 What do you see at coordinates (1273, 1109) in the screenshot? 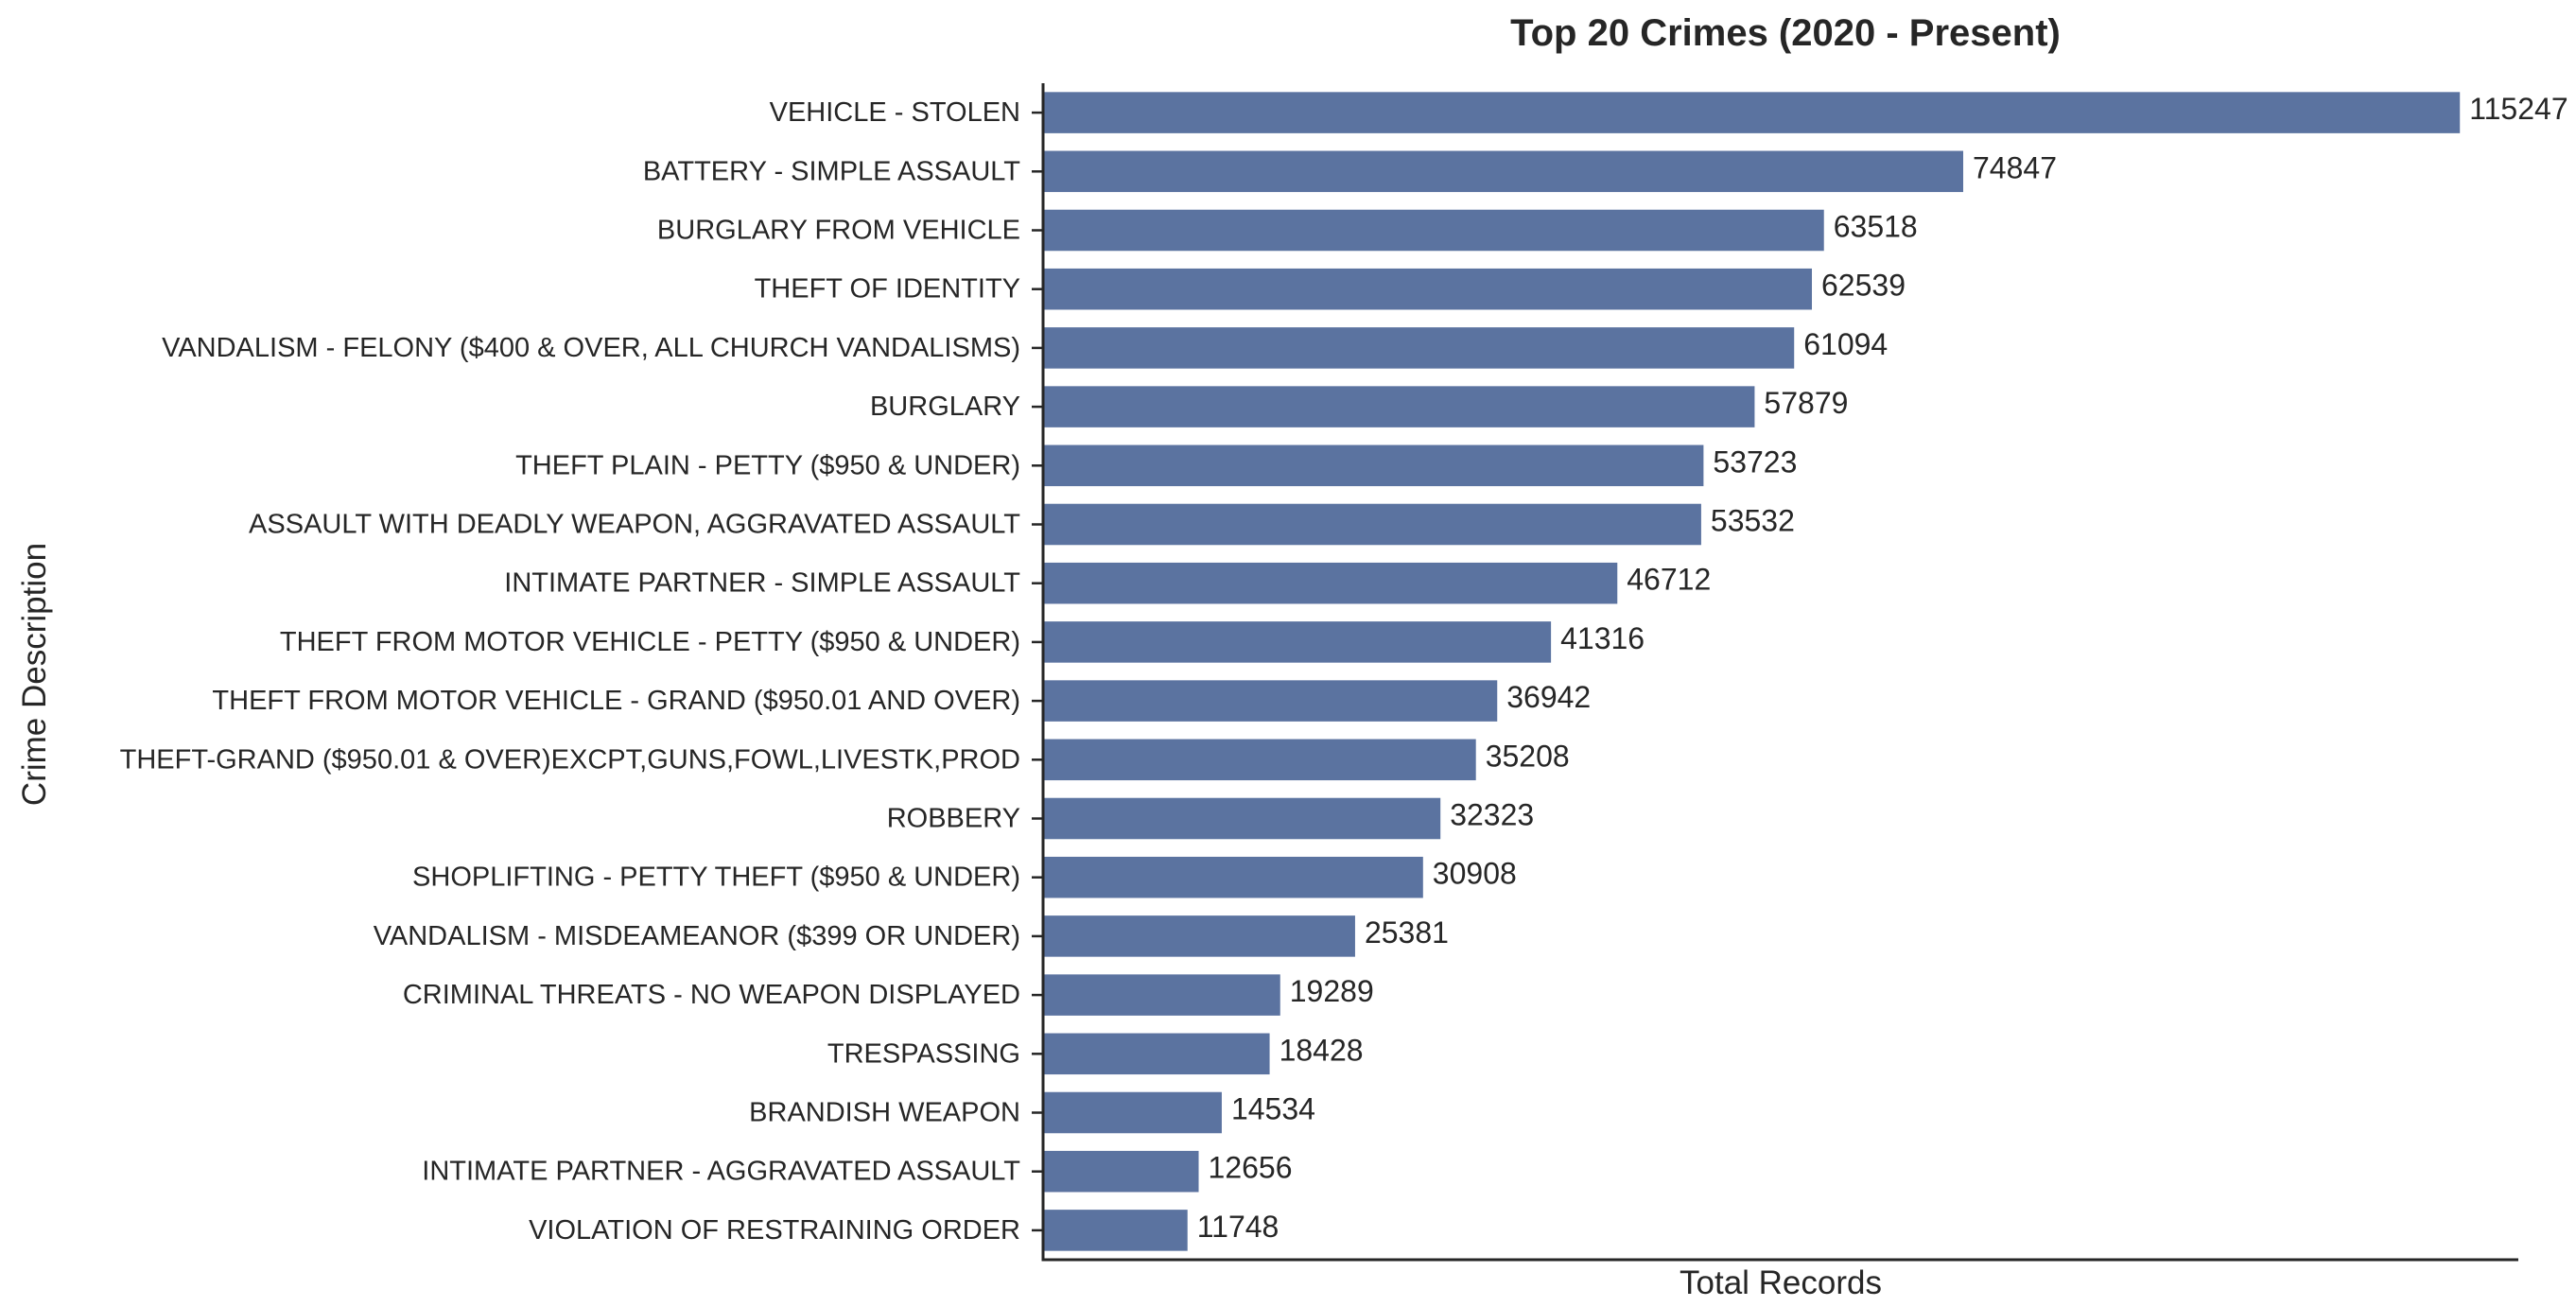
I see `value-label: 14534` at bounding box center [1273, 1109].